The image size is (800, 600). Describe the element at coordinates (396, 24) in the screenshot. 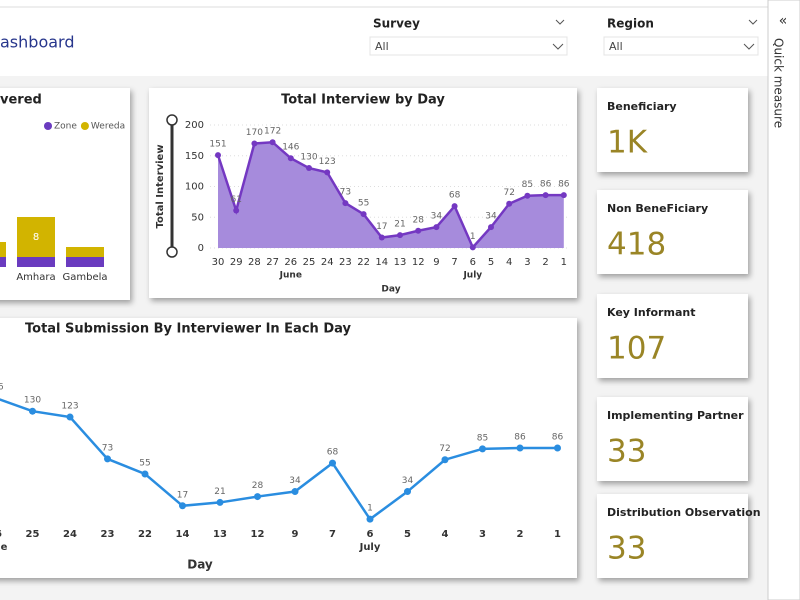

I see `slicer-label: Survey` at that location.